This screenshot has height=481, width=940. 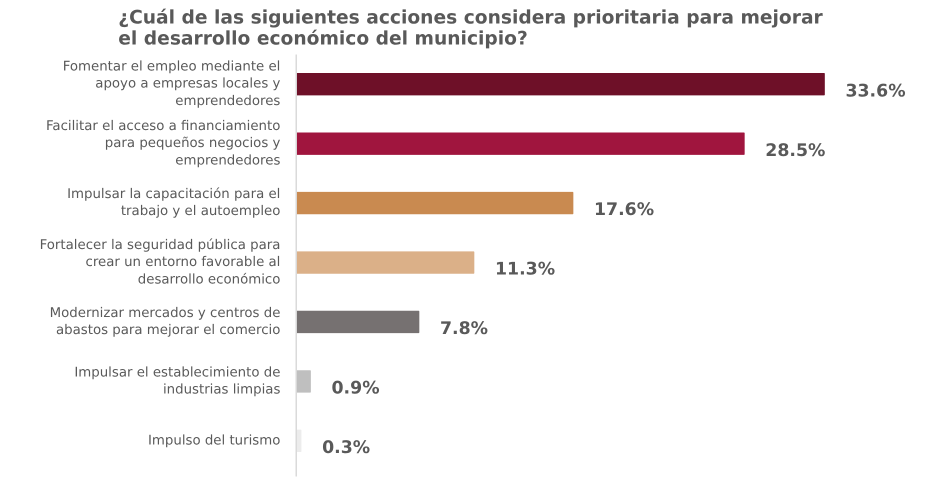 I want to click on data-label: 7.8%, so click(x=464, y=329).